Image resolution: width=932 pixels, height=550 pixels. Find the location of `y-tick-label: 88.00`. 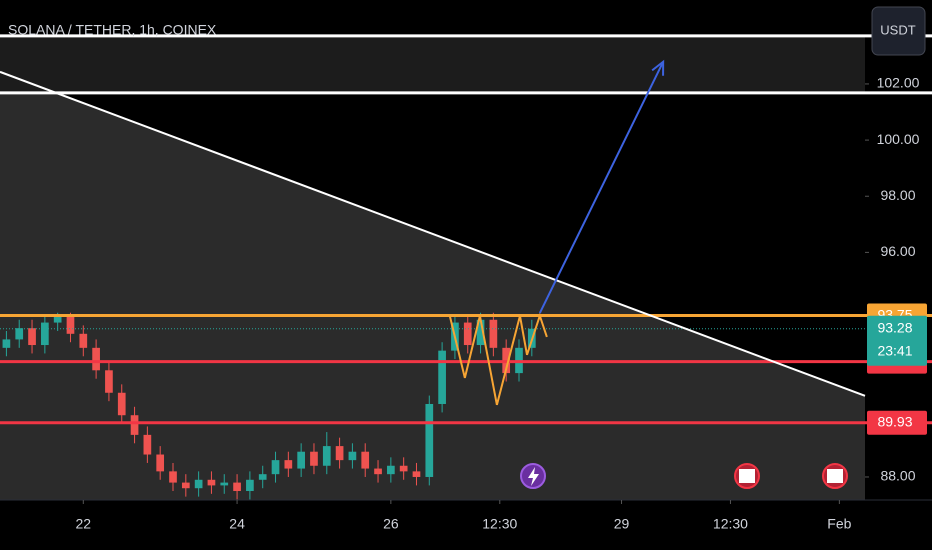

y-tick-label: 88.00 is located at coordinates (897, 476).